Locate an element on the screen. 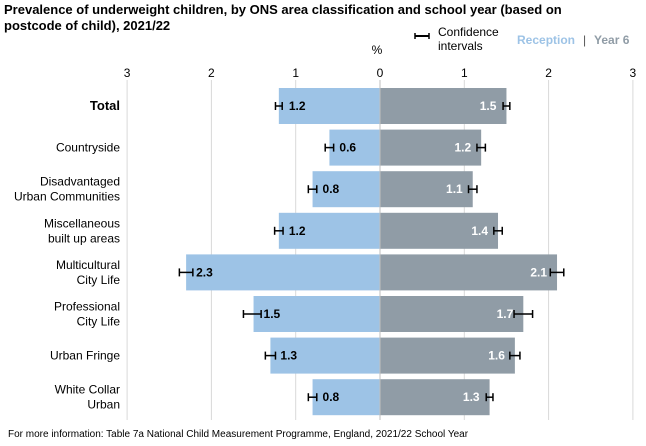 The height and width of the screenshot is (446, 646). data-label-year6: 1.5 is located at coordinates (488, 106).